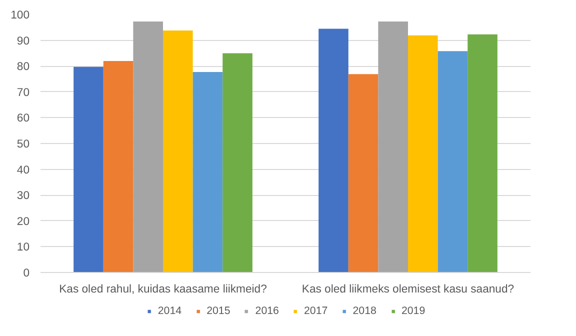 The image size is (576, 336). I want to click on y-tick-label: 30, so click(23, 196).